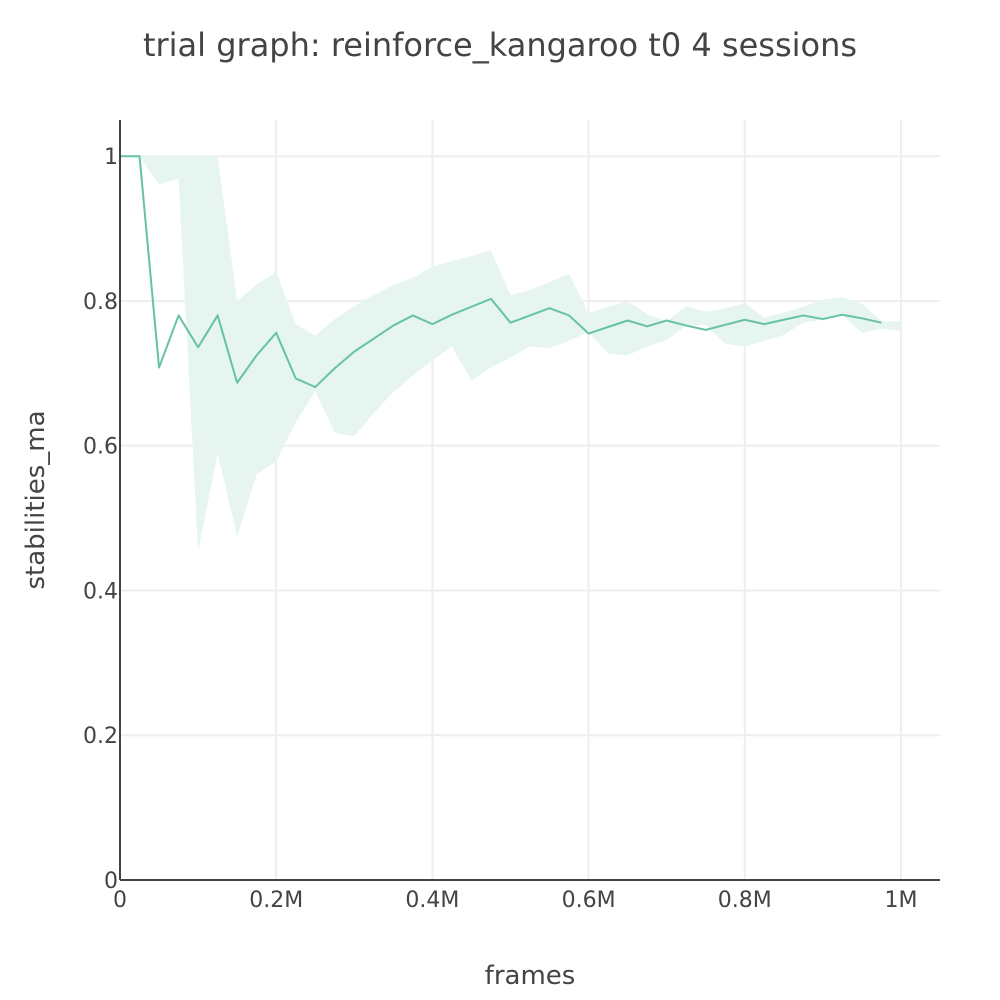  I want to click on x-tick-label: 0.4M, so click(432, 900).